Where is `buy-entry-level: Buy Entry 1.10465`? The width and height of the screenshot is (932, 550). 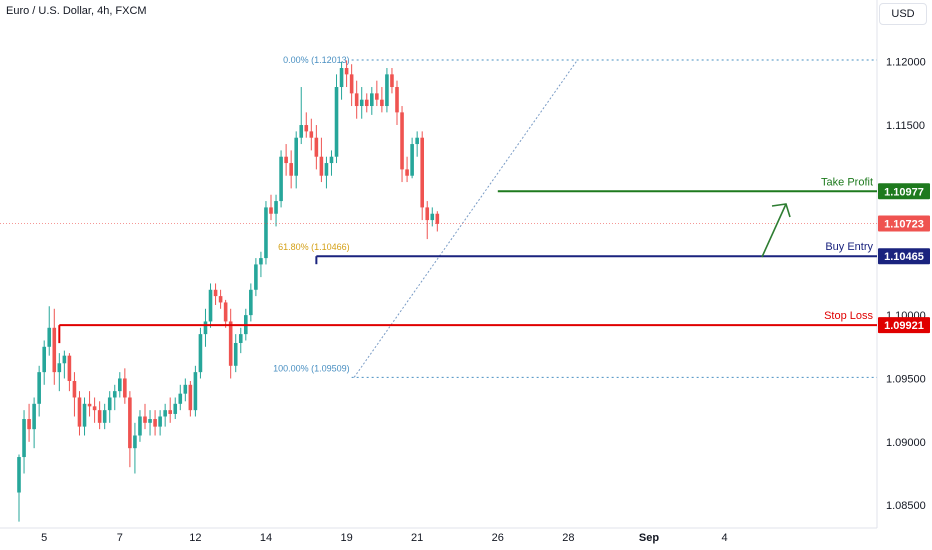
buy-entry-level: Buy Entry 1.10465 is located at coordinates (623, 253).